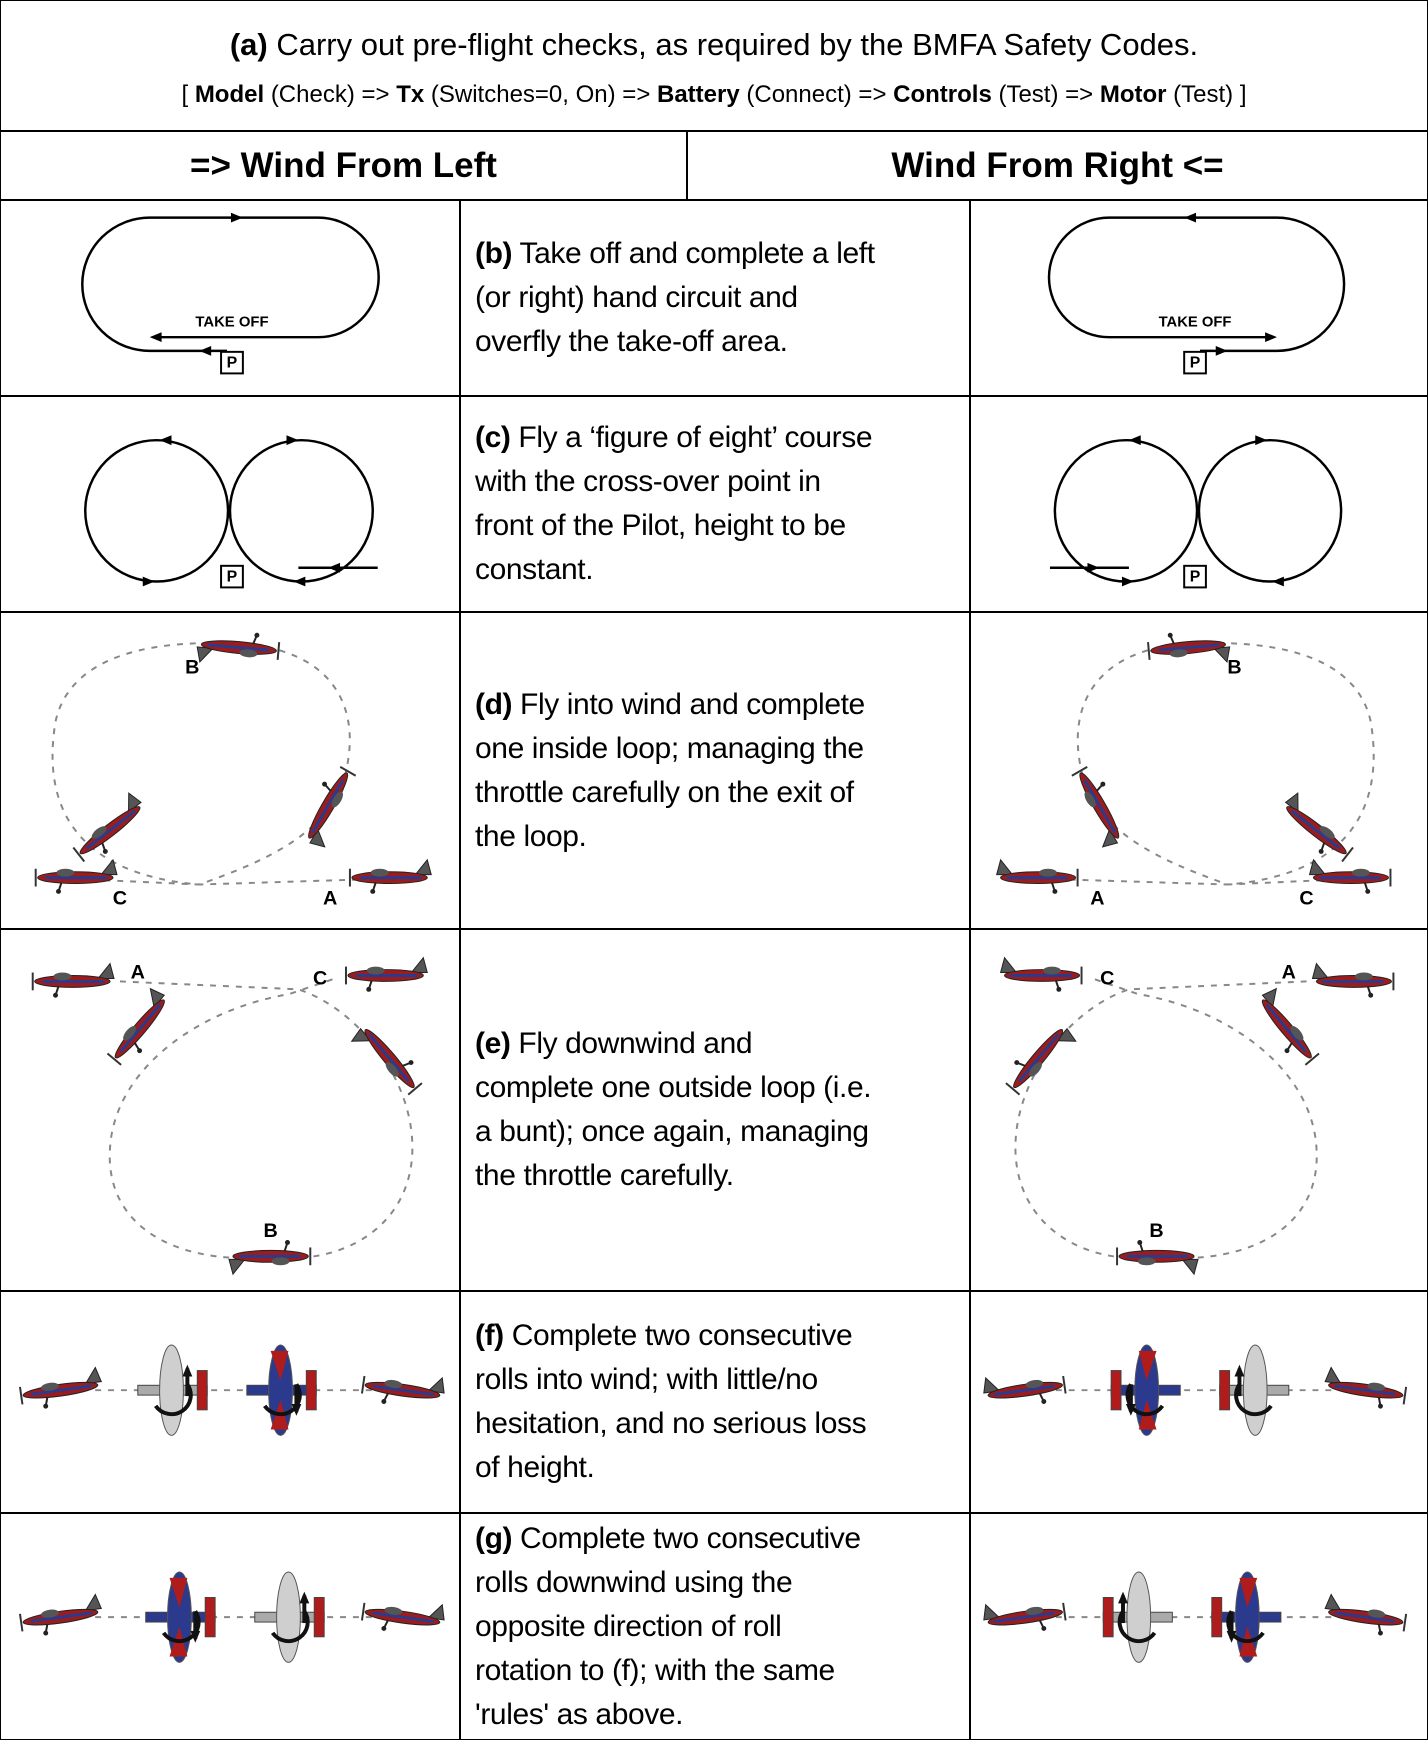  What do you see at coordinates (682, 1335) in the screenshot?
I see `step-text: Complete two consecutive` at bounding box center [682, 1335].